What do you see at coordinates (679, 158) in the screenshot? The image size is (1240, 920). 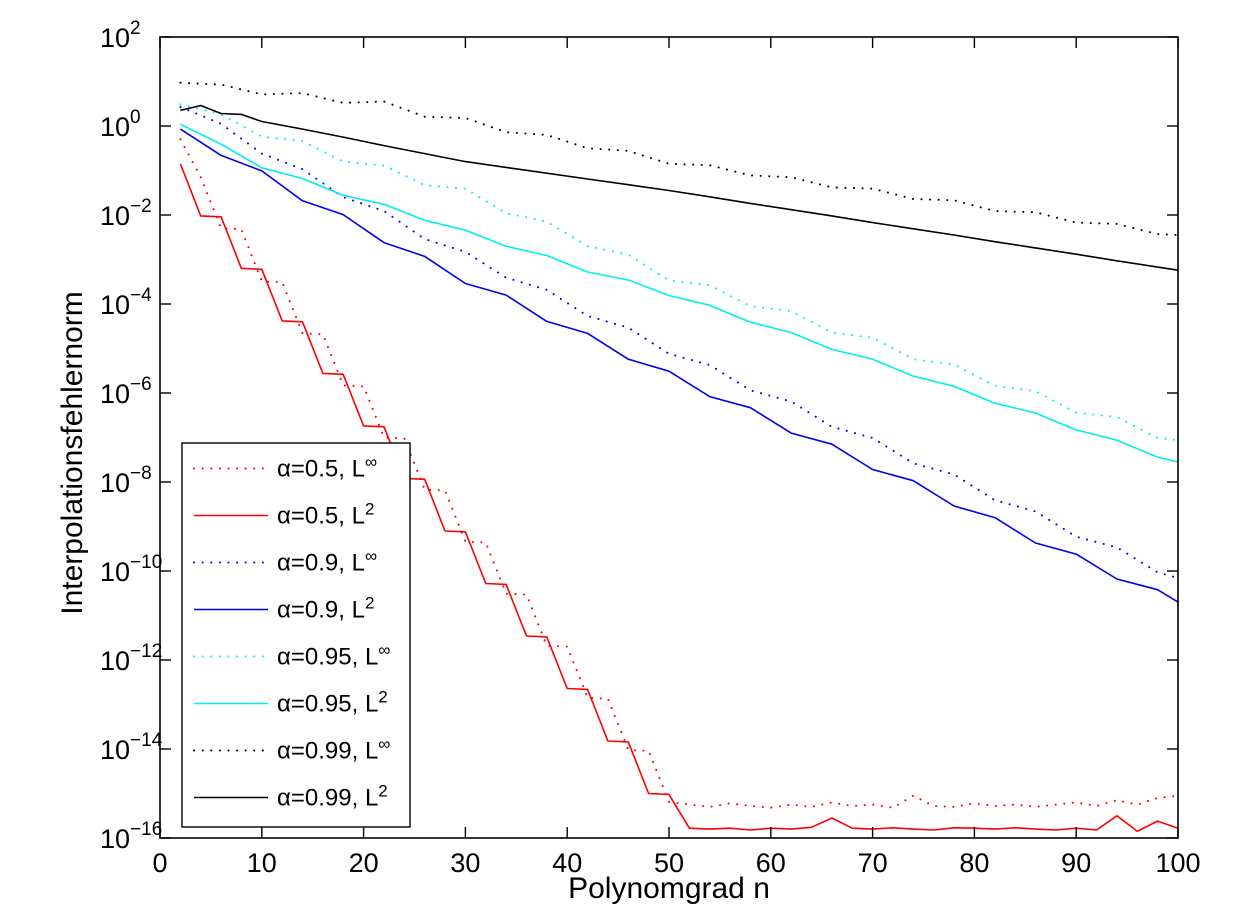 I see `series-alpha-0.99-linf` at bounding box center [679, 158].